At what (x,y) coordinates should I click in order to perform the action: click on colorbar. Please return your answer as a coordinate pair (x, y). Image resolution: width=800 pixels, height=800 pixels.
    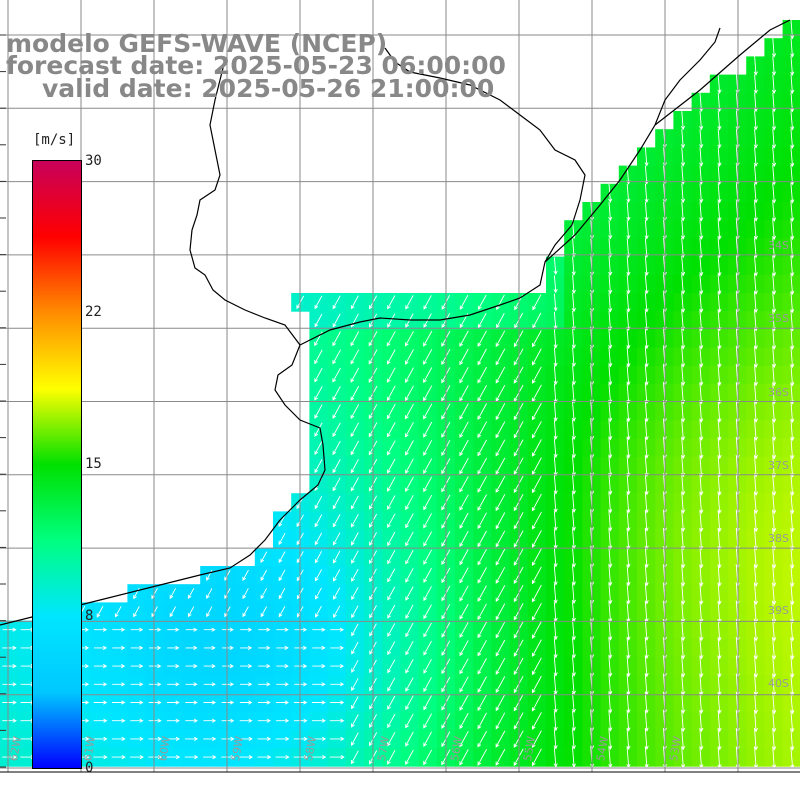
    Looking at the image, I should click on (57, 464).